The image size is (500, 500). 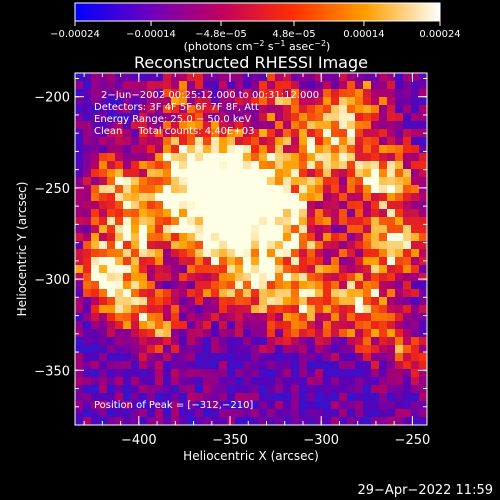 I want to click on y-tick-label: −300, so click(x=52, y=280).